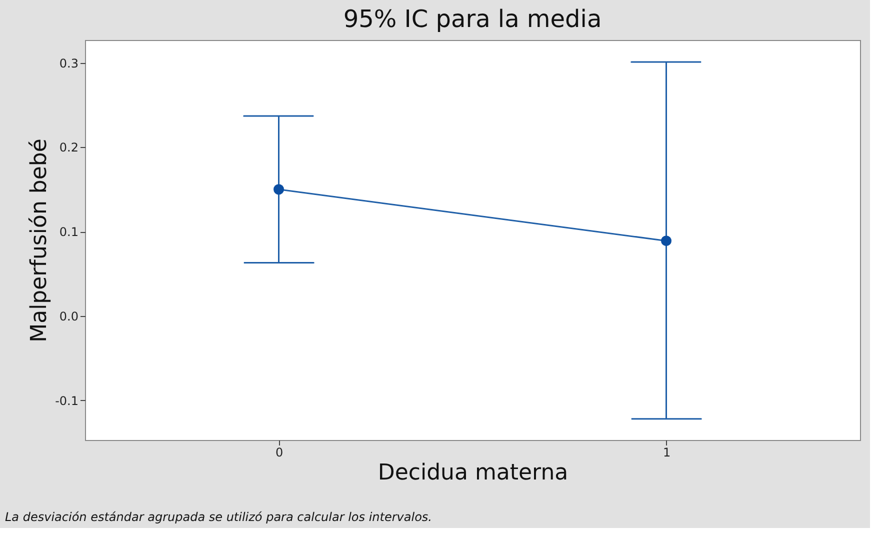  What do you see at coordinates (472, 19) in the screenshot?
I see `chart-title: 95% IC para la media` at bounding box center [472, 19].